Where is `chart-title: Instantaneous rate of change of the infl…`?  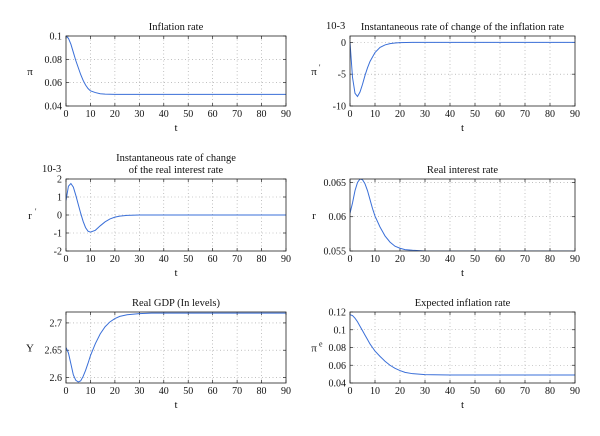
chart-title: Instantaneous rate of change of the infl… is located at coordinates (463, 27).